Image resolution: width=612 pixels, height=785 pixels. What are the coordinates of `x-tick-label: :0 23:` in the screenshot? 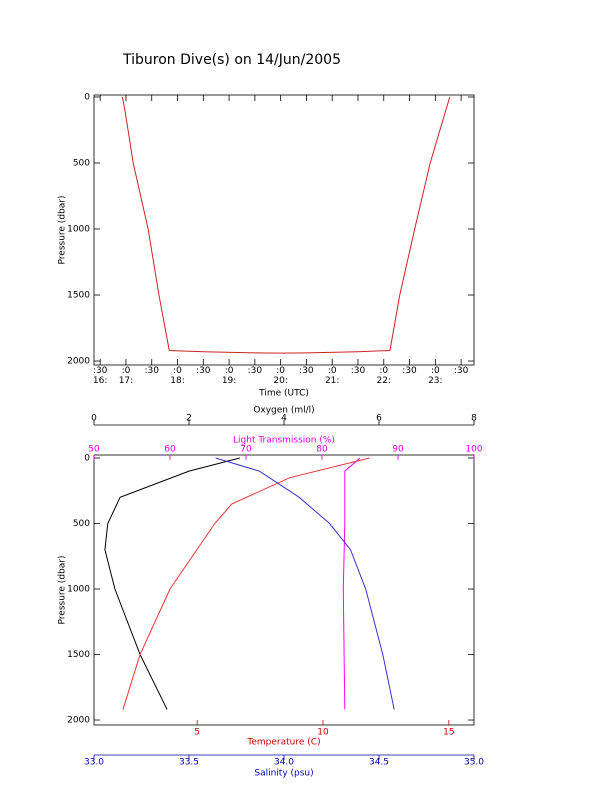 It's located at (435, 376).